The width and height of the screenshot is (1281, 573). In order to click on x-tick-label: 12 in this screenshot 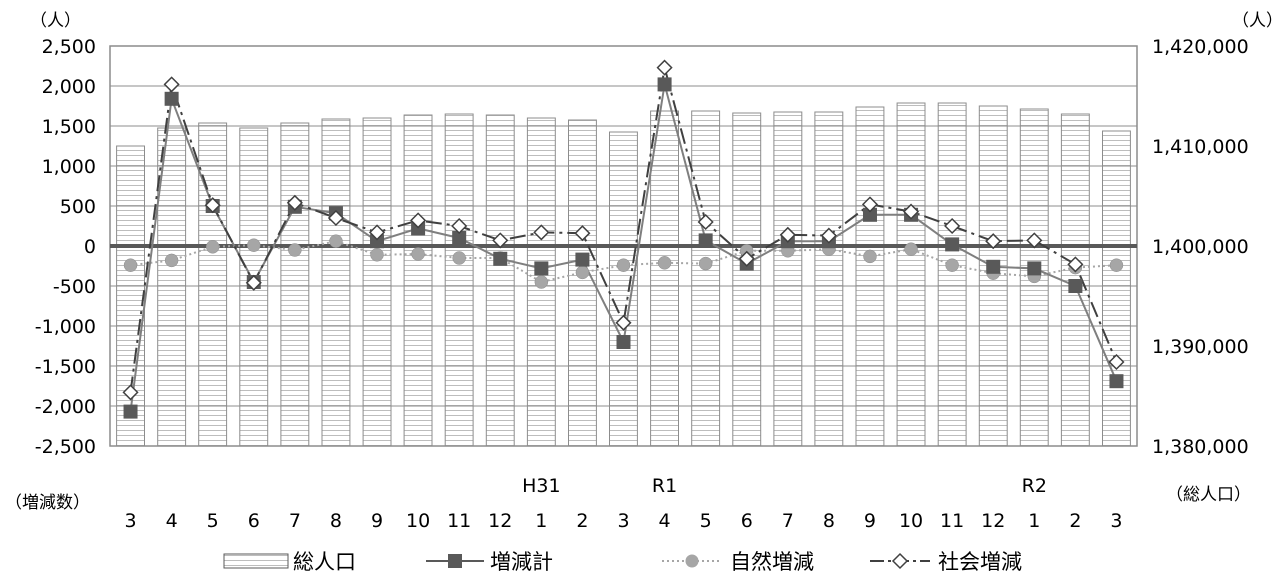, I will do `click(500, 521)`.